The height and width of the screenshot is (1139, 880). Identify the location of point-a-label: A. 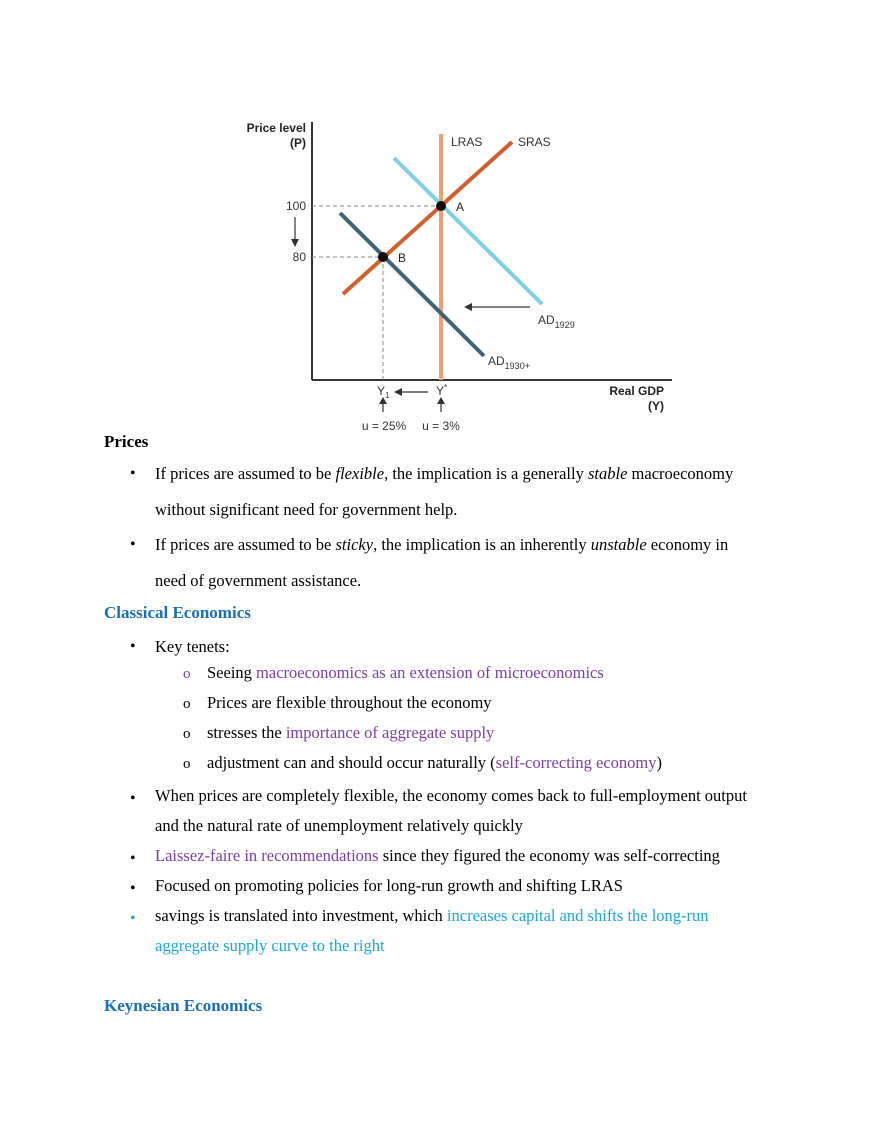
(460, 207).